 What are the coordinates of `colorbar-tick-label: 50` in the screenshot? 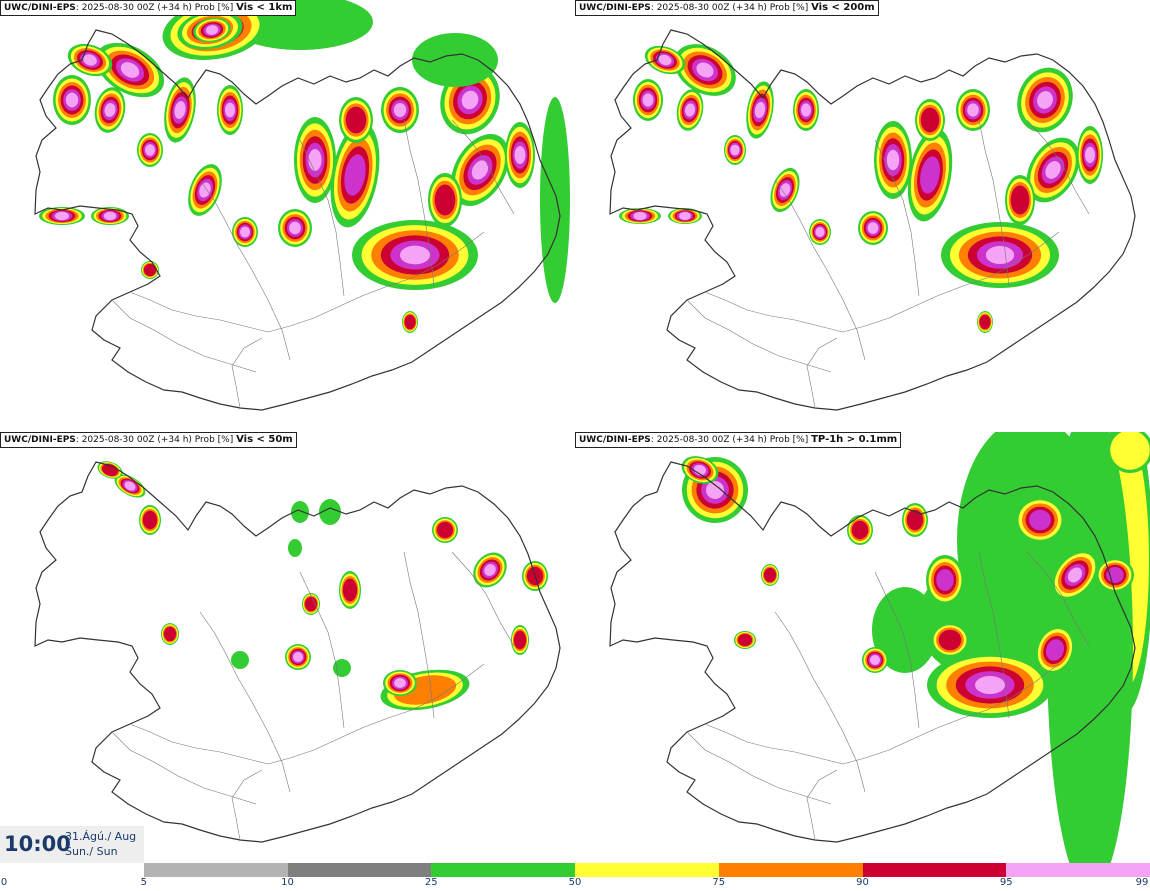 It's located at (575, 882).